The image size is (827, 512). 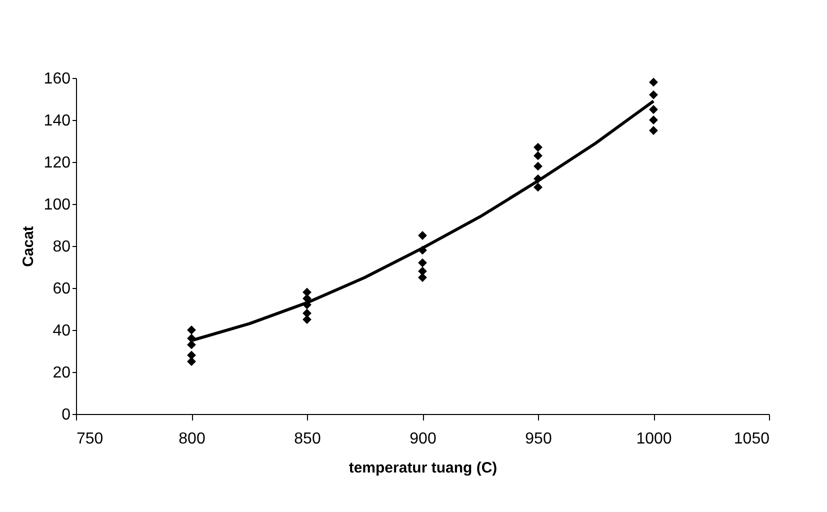 I want to click on x-tick-label: 900, so click(x=423, y=439).